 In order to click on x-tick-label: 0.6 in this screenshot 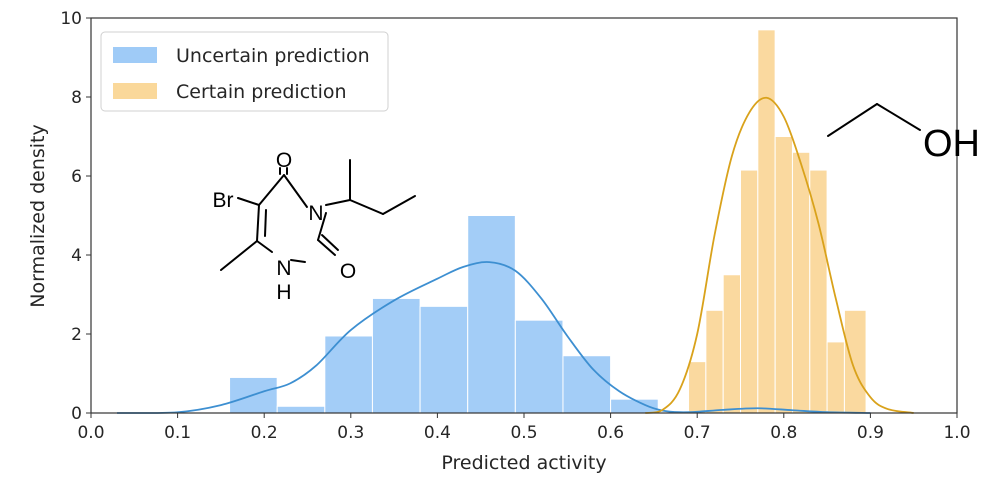, I will do `click(610, 433)`.